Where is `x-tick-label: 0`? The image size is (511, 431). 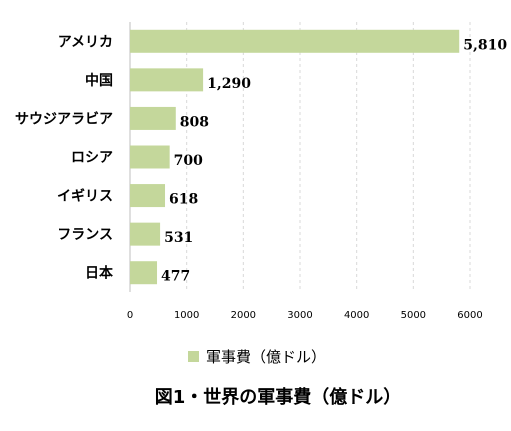
x-tick-label: 0 is located at coordinates (130, 315).